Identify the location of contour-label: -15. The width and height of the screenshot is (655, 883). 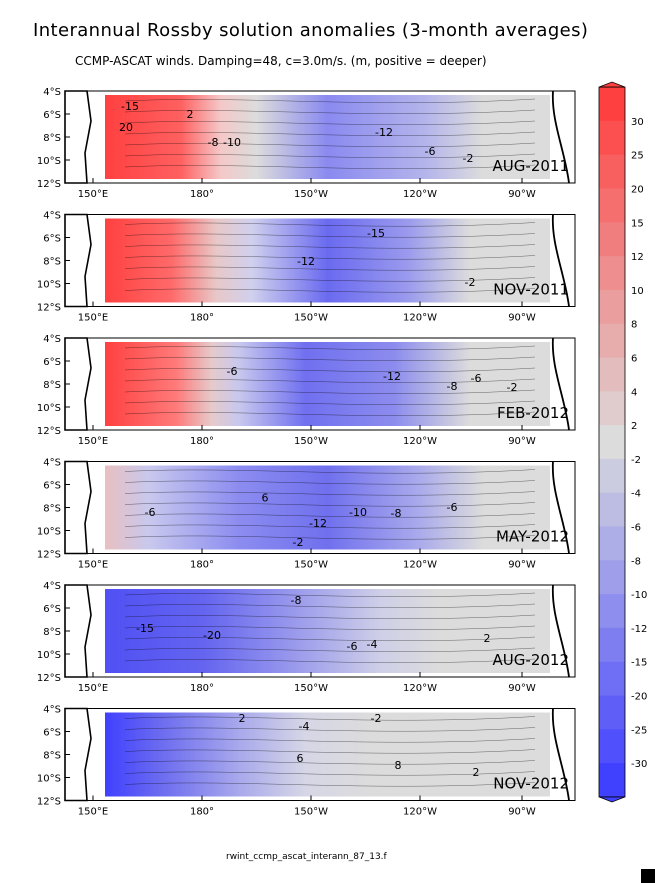
(130, 106).